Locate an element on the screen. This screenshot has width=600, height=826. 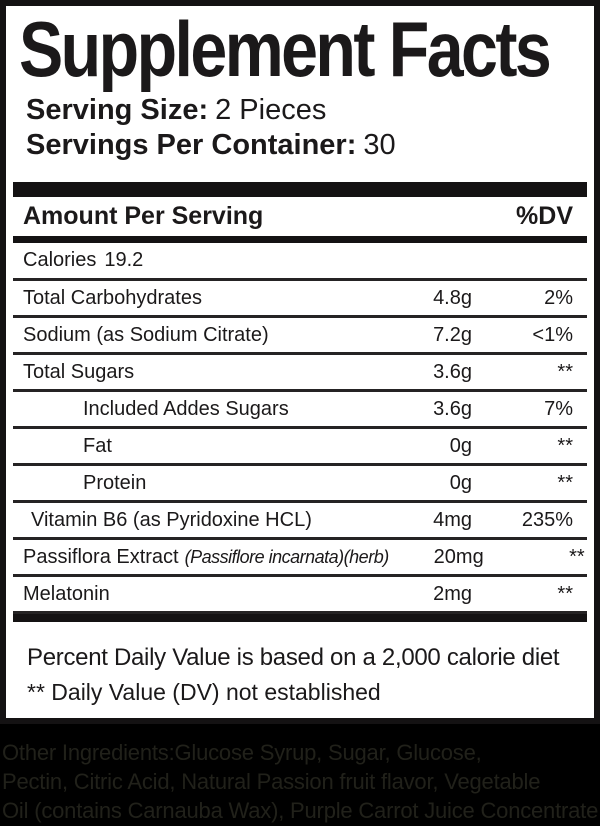
serving-size-value: 2 Pieces is located at coordinates (271, 110).